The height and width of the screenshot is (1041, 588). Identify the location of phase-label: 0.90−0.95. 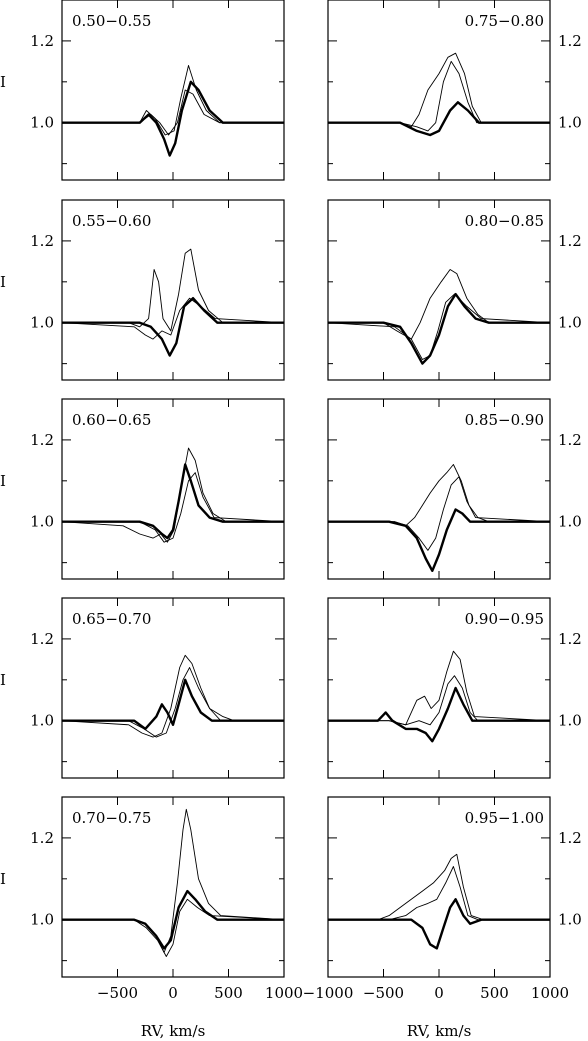
(504, 619).